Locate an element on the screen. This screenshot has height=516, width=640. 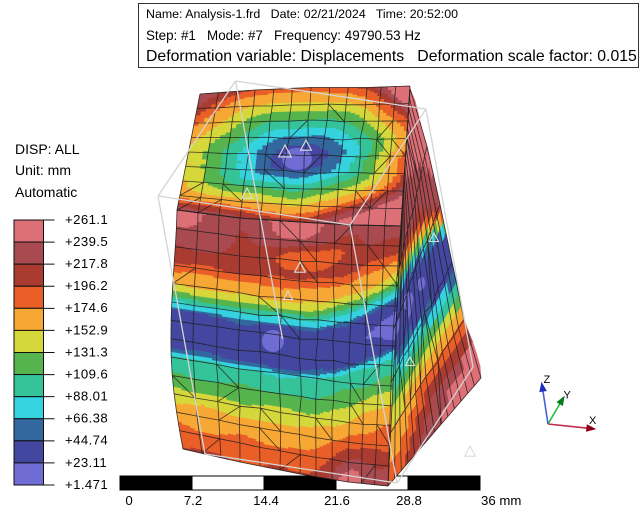
svg-text: 7.2 is located at coordinates (193, 500).